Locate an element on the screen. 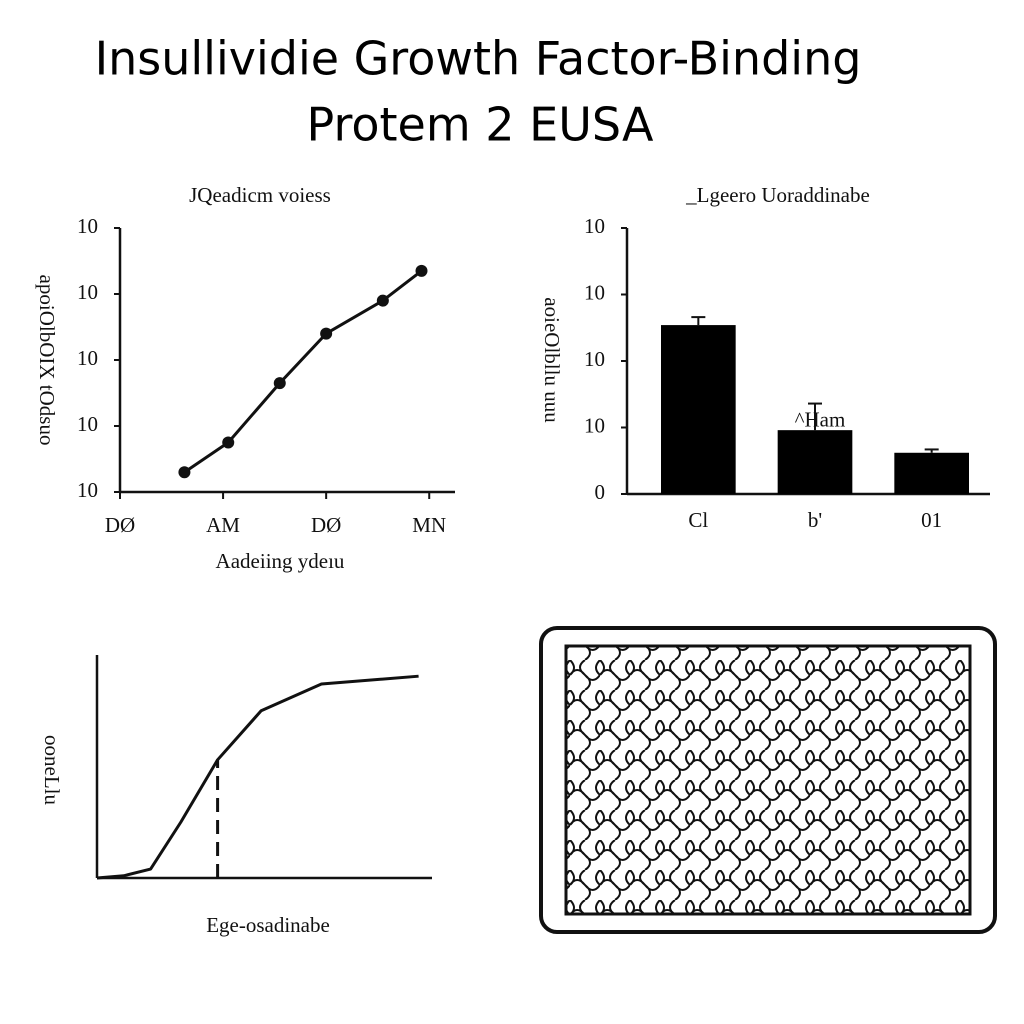 This screenshot has height=1024, width=1024. y-axis-label: ooneLlu is located at coordinates (52, 770).